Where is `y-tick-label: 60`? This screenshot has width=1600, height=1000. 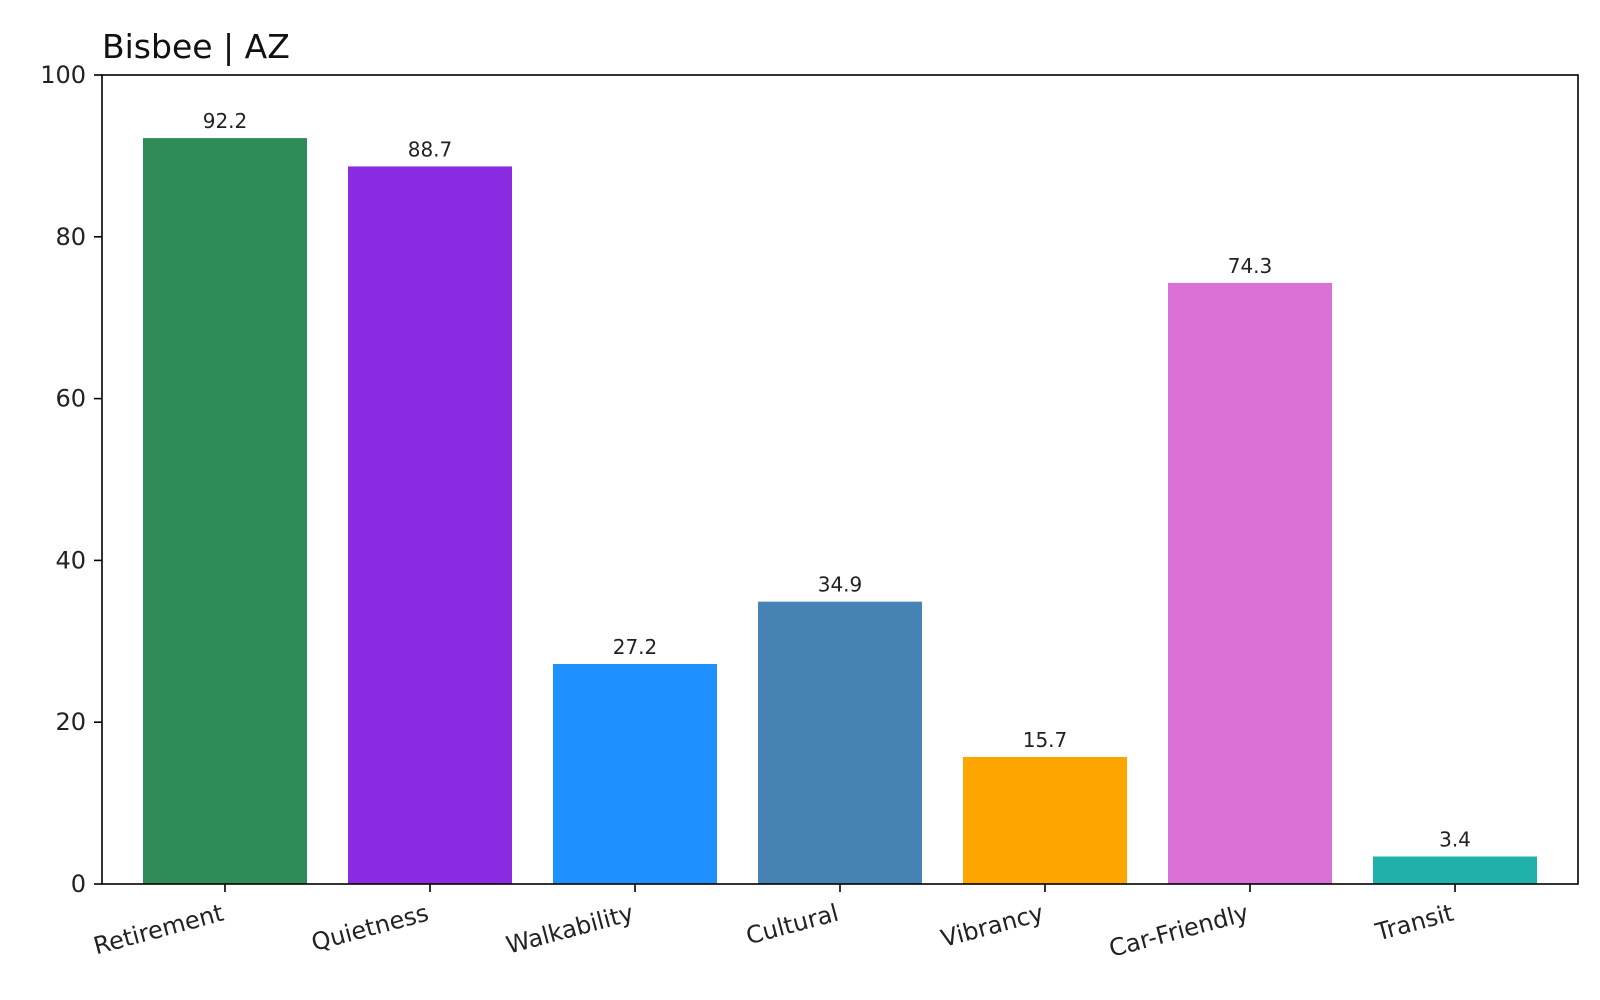 y-tick-label: 60 is located at coordinates (70, 399).